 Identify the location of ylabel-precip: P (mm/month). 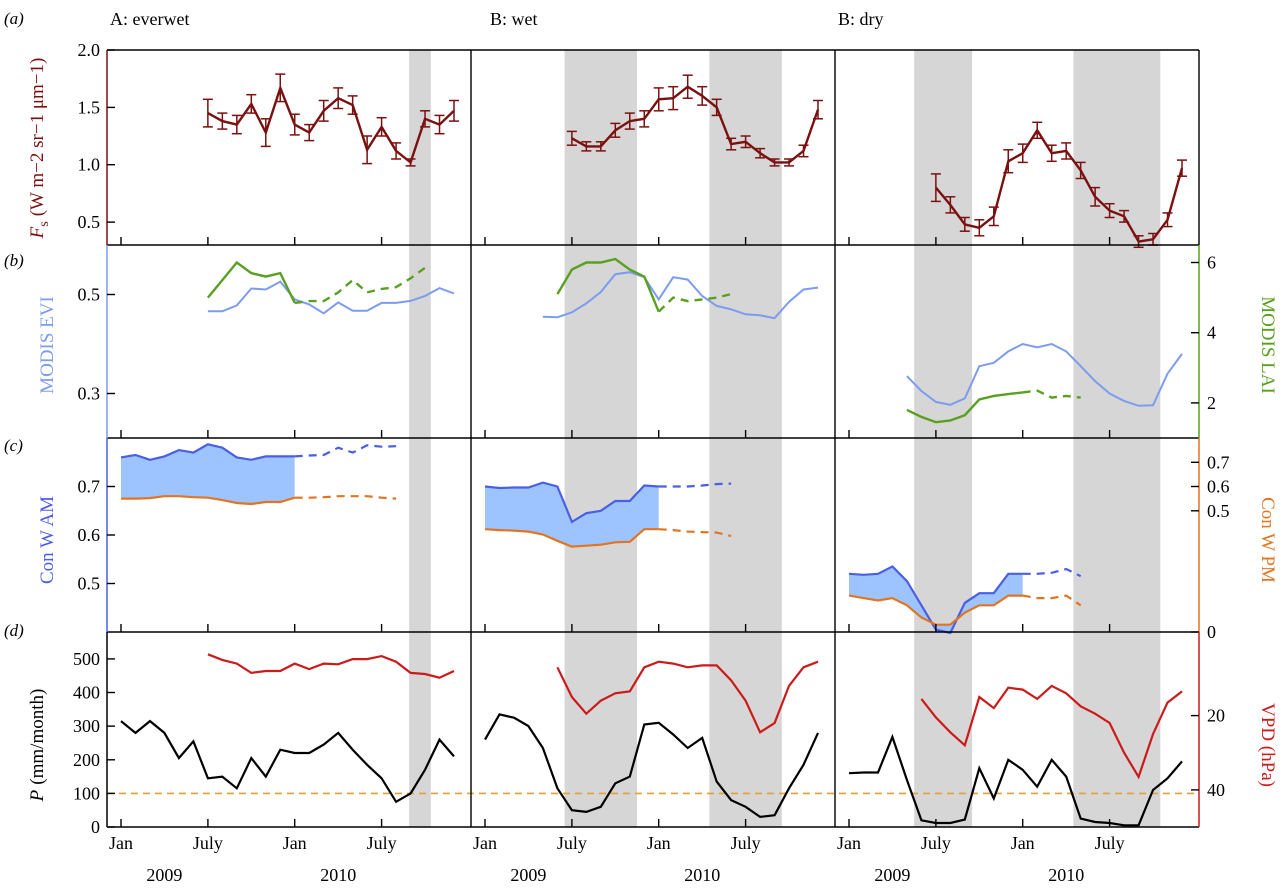
(37, 746).